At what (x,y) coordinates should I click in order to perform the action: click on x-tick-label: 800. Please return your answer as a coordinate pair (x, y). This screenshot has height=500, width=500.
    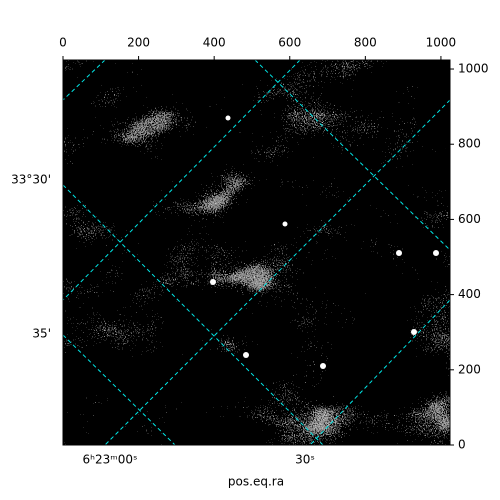
    Looking at the image, I should click on (365, 43).